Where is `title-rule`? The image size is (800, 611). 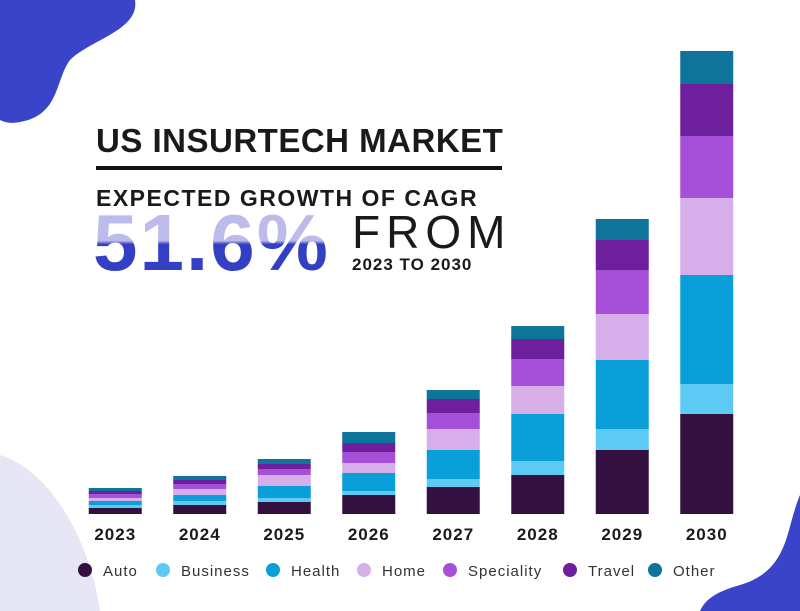 title-rule is located at coordinates (299, 168).